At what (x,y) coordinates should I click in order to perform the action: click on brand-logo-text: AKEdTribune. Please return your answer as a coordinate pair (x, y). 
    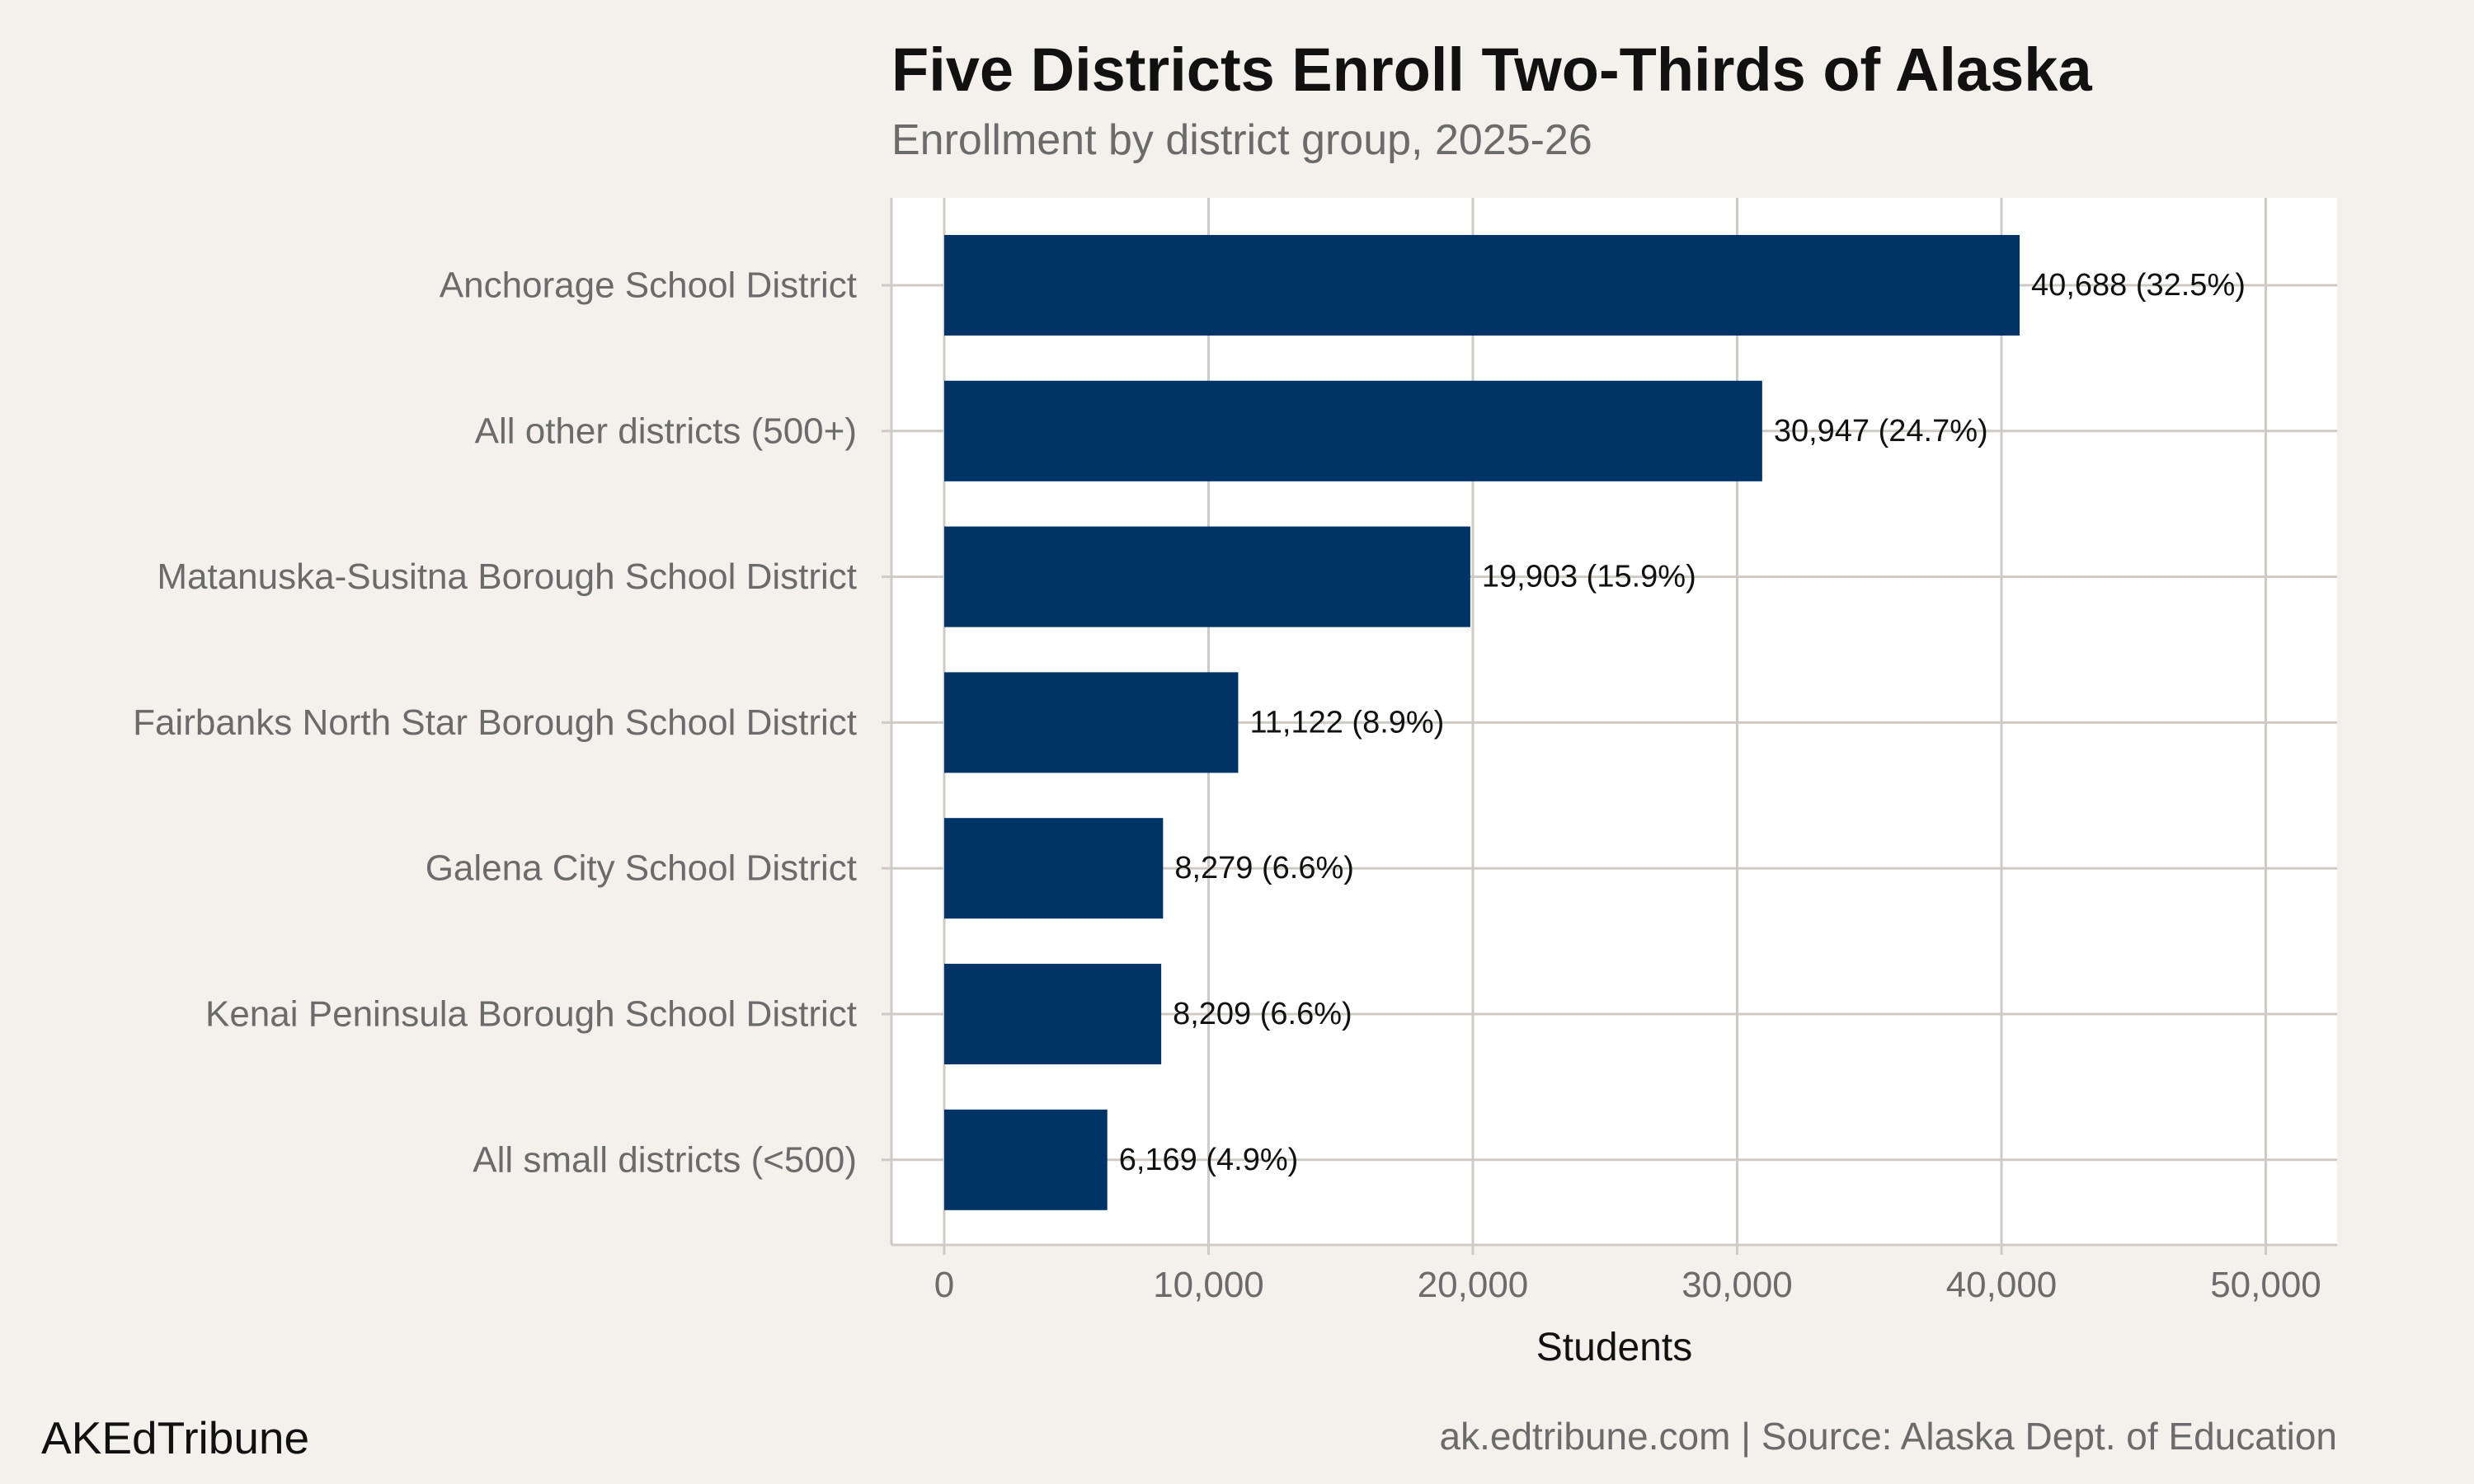
    Looking at the image, I should click on (175, 1437).